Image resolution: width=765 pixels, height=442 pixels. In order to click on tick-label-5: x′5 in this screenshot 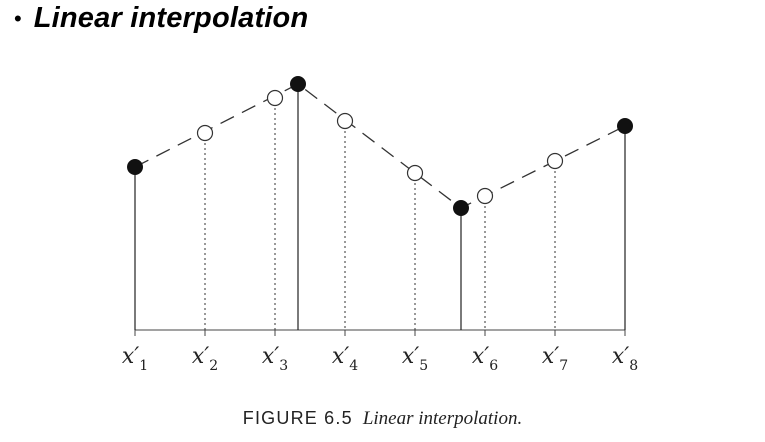, I will do `click(415, 359)`.